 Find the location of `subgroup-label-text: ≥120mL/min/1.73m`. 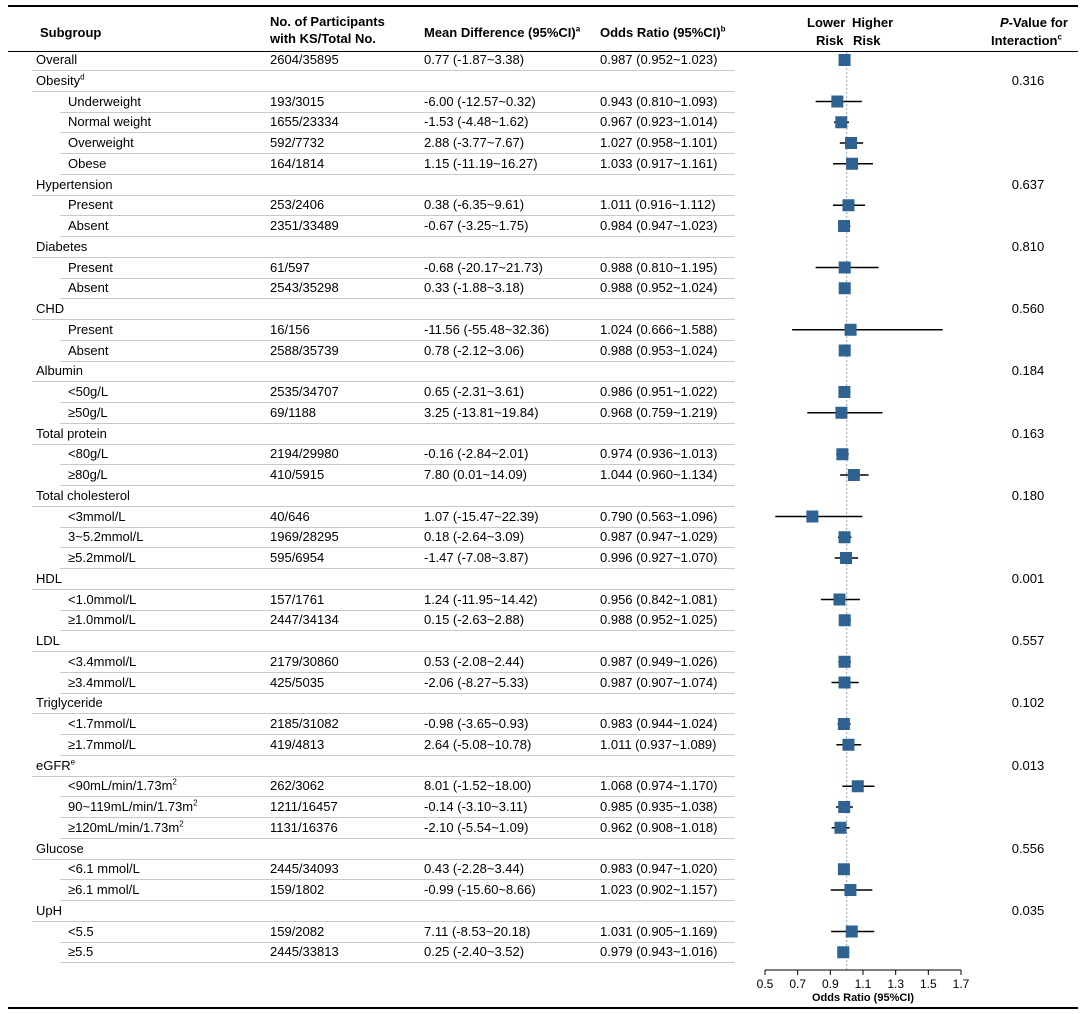

subgroup-label-text: ≥120mL/min/1.73m is located at coordinates (124, 827).